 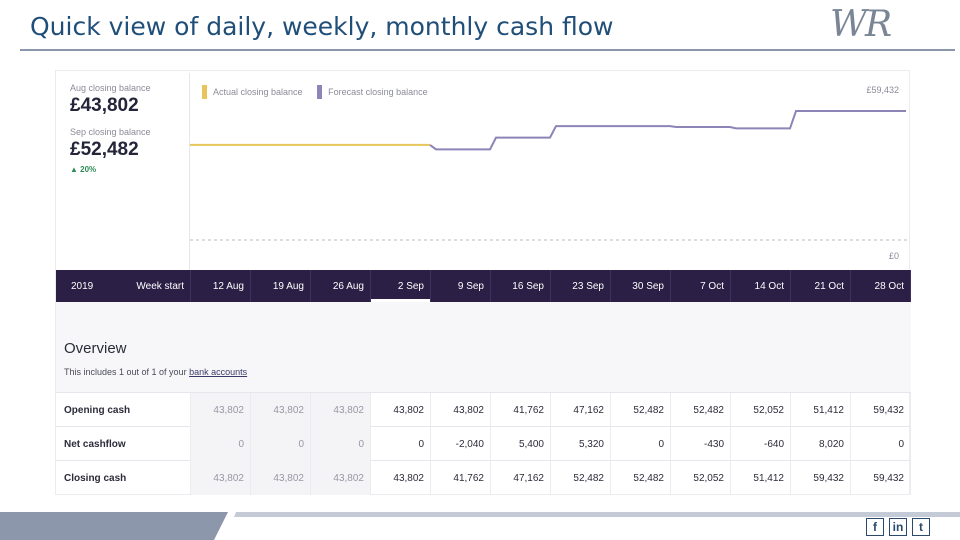 What do you see at coordinates (104, 149) in the screenshot?
I see `kpi-value: £52,482` at bounding box center [104, 149].